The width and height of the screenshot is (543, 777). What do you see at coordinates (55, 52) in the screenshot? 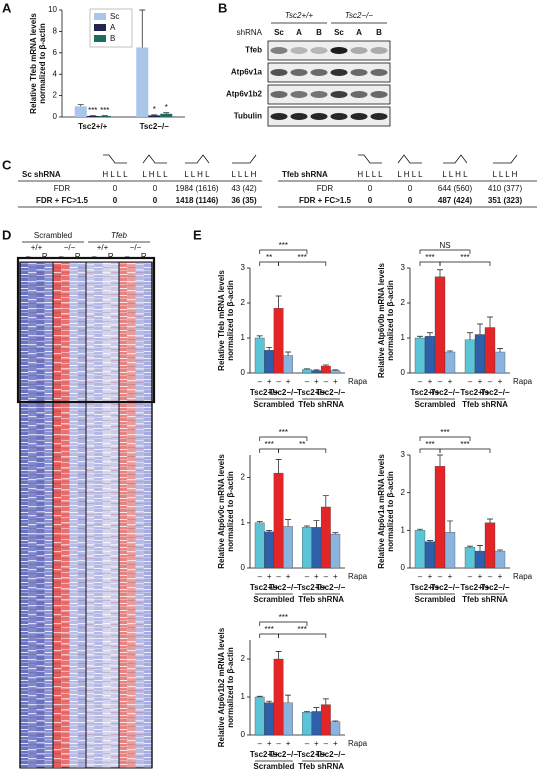
I see `y-tick-label: 6` at bounding box center [55, 52].